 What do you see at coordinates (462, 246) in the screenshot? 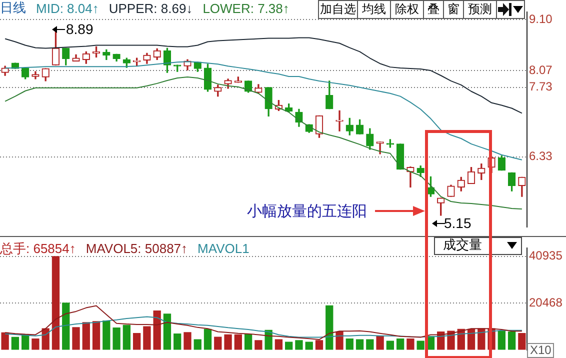
I see `annotation: 成交量` at bounding box center [462, 246].